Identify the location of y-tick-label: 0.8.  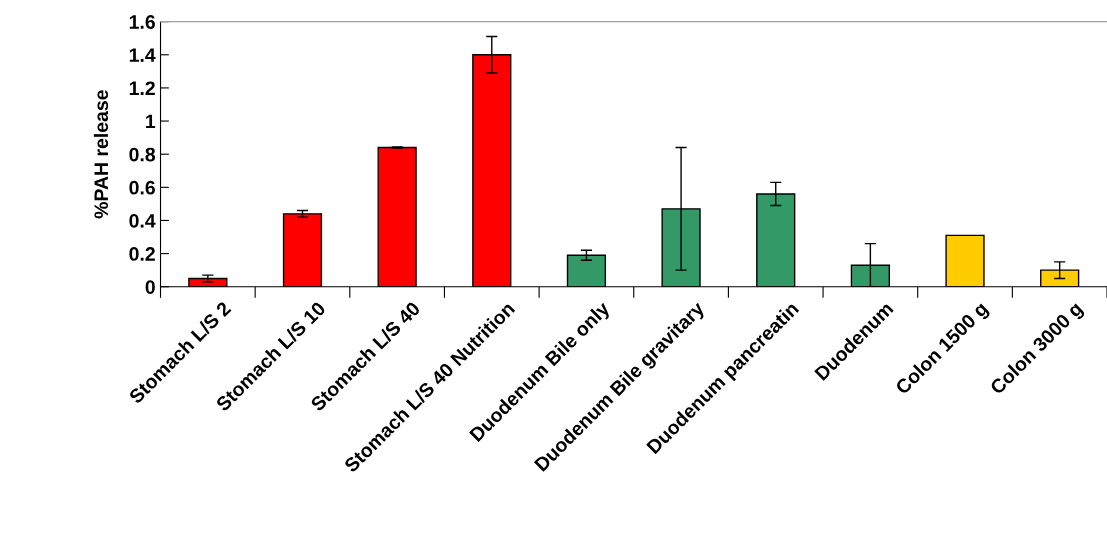
(142, 154).